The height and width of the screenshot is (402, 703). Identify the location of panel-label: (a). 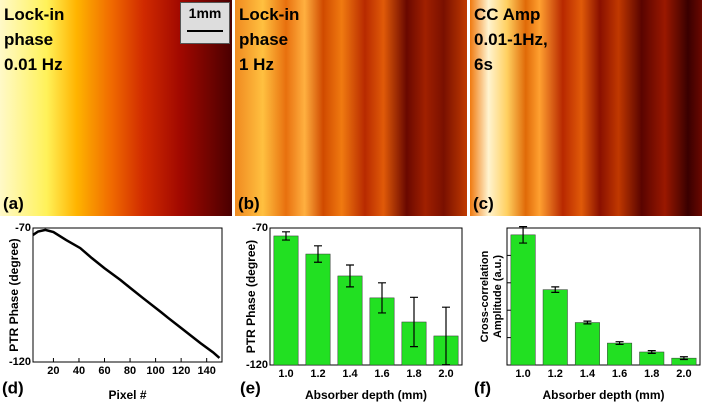
(13, 203).